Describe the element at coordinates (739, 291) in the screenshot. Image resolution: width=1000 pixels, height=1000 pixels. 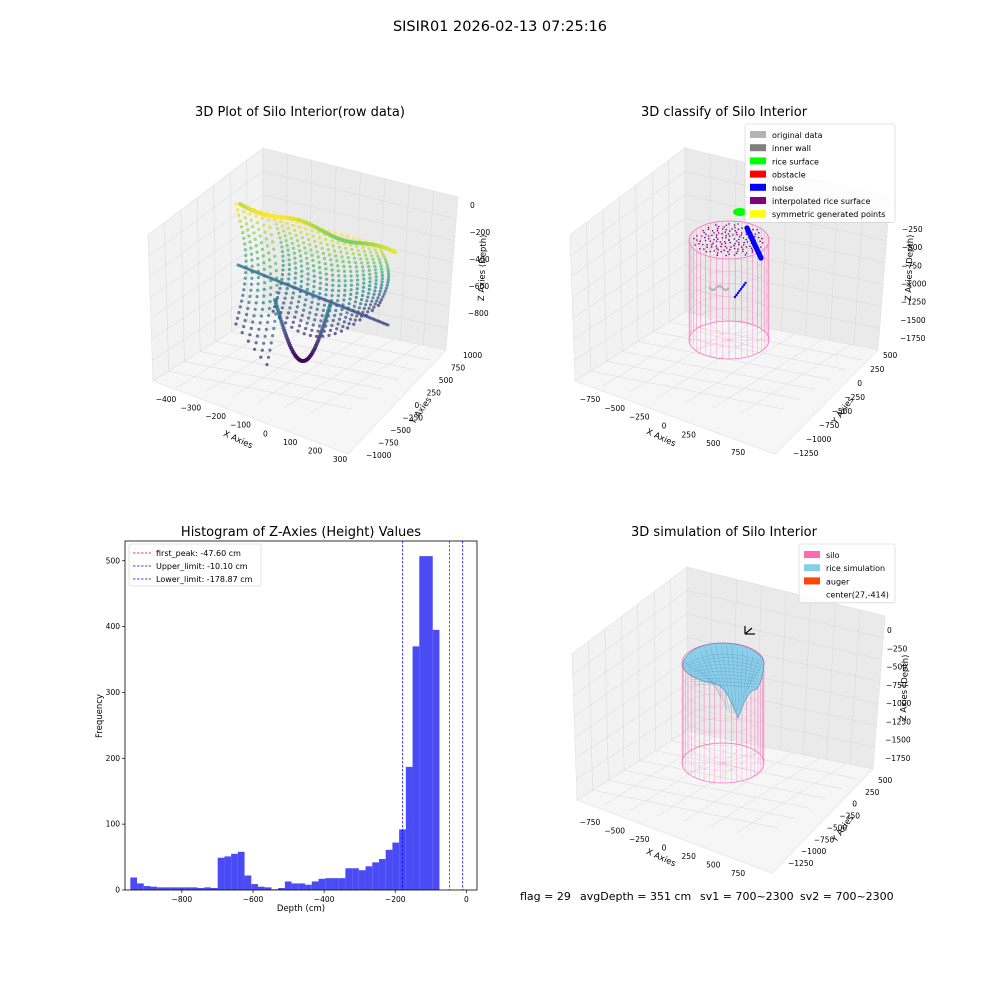
I see `classify-noise-point` at that location.